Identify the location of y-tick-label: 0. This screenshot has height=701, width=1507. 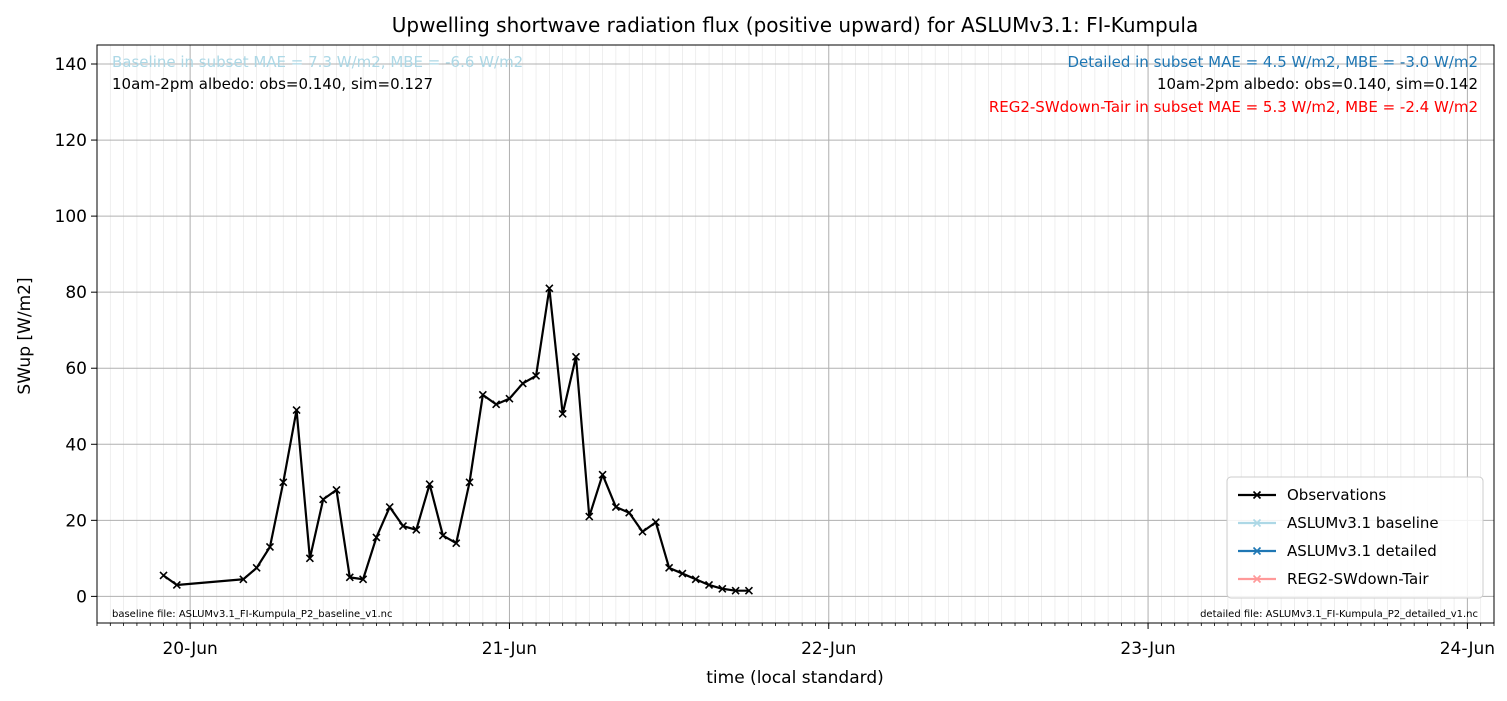
(81, 597).